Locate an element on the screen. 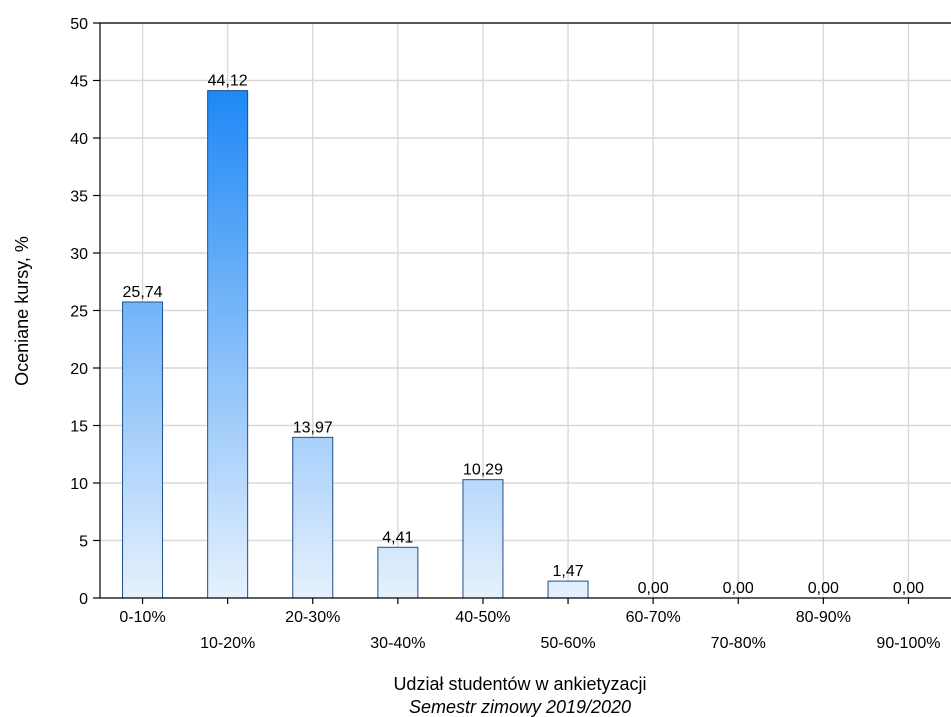 The image size is (951, 717). y-tick-label: 0 is located at coordinates (83, 599).